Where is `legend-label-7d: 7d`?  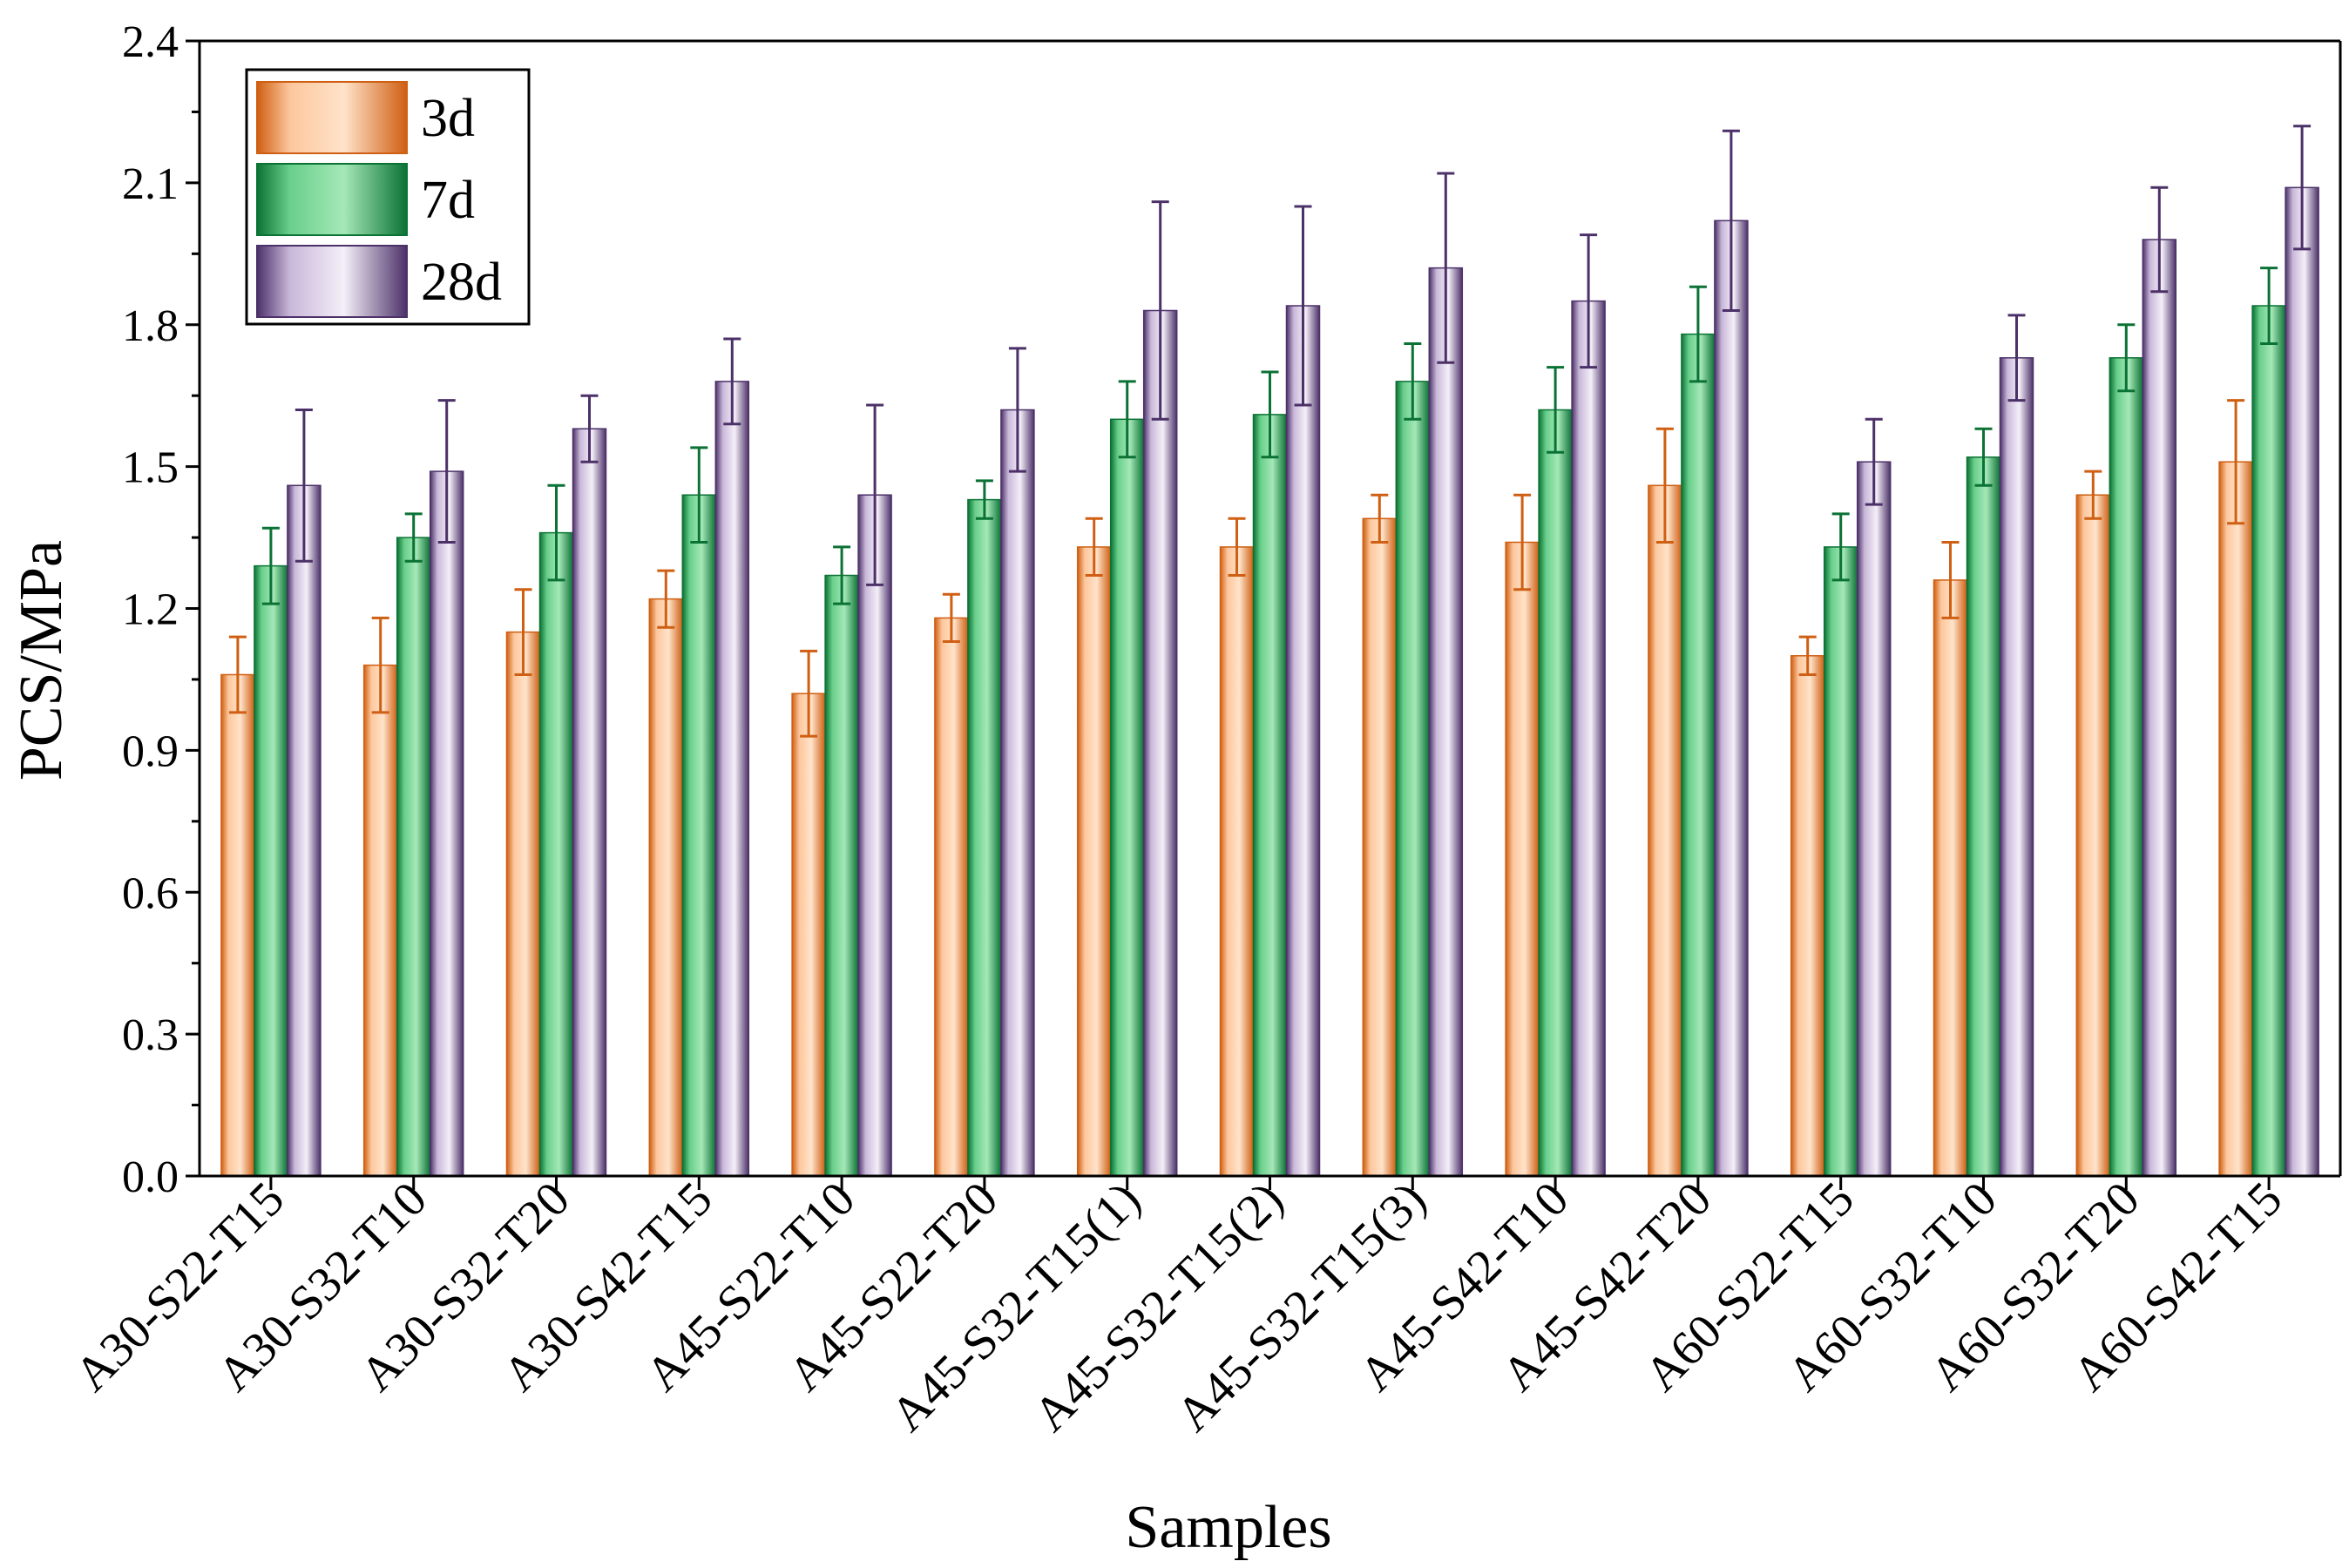
legend-label-7d: 7d is located at coordinates (448, 200).